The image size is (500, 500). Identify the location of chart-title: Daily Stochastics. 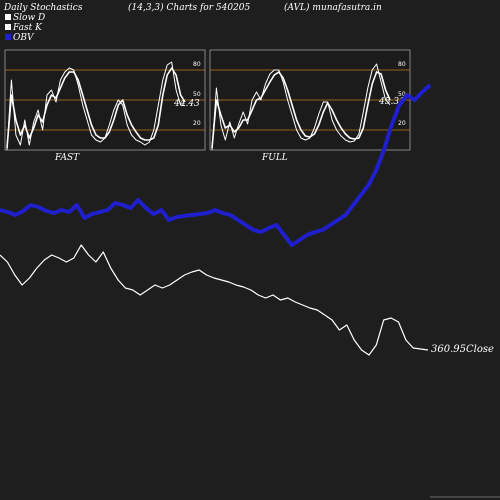
(43, 8).